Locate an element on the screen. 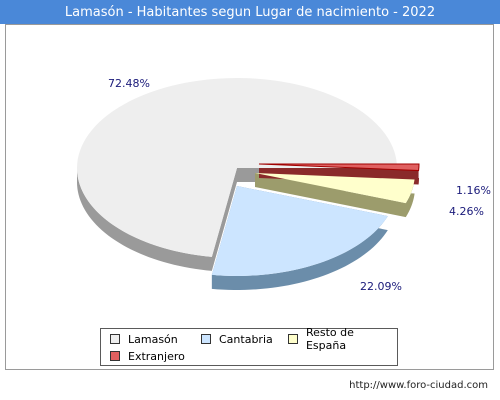 This screenshot has width=500, height=400. legend-label-extranjero: Extranjero is located at coordinates (156, 356).